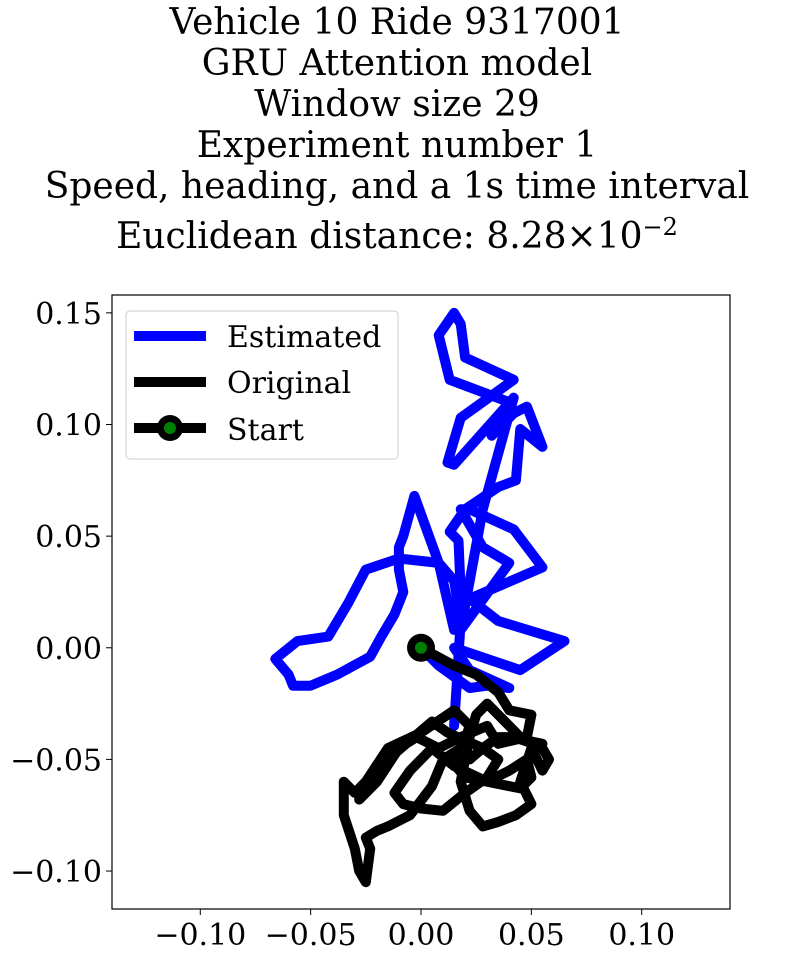 The width and height of the screenshot is (794, 957). What do you see at coordinates (660, 227) in the screenshot?
I see `distance-exponent: −2` at bounding box center [660, 227].